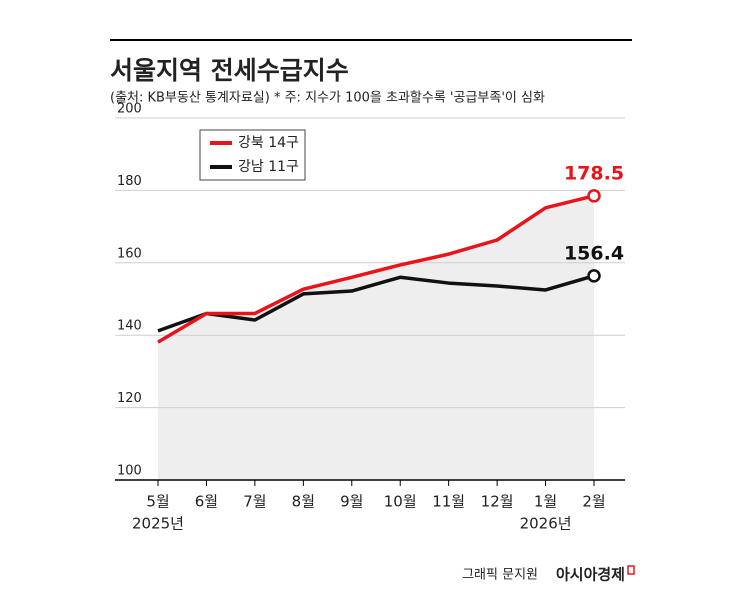  What do you see at coordinates (158, 524) in the screenshot?
I see `x-sublabel: 2025년` at bounding box center [158, 524].